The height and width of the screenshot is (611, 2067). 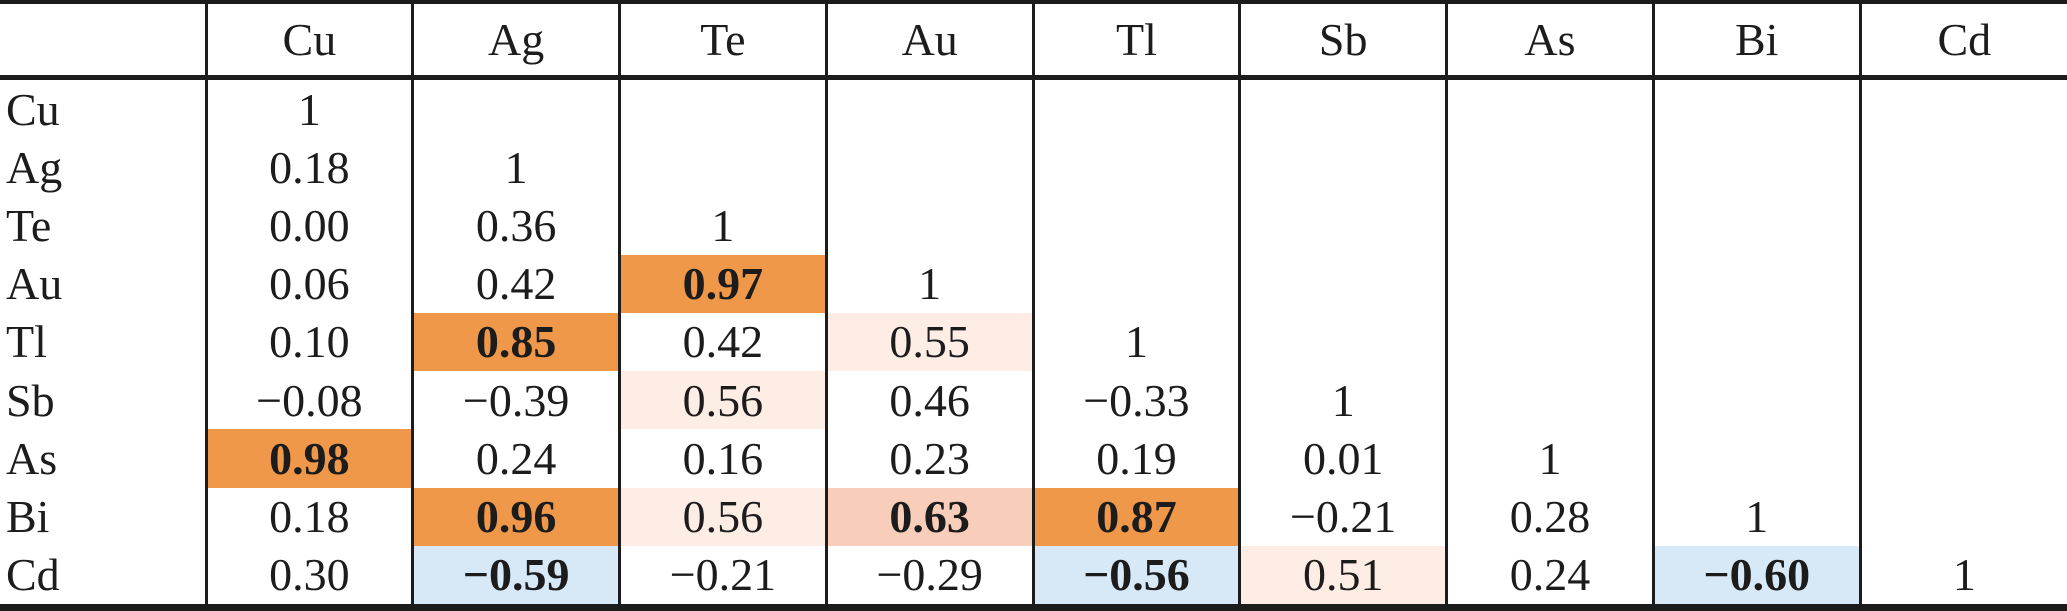 What do you see at coordinates (722, 400) in the screenshot?
I see `cell-sb-te: 0.56` at bounding box center [722, 400].